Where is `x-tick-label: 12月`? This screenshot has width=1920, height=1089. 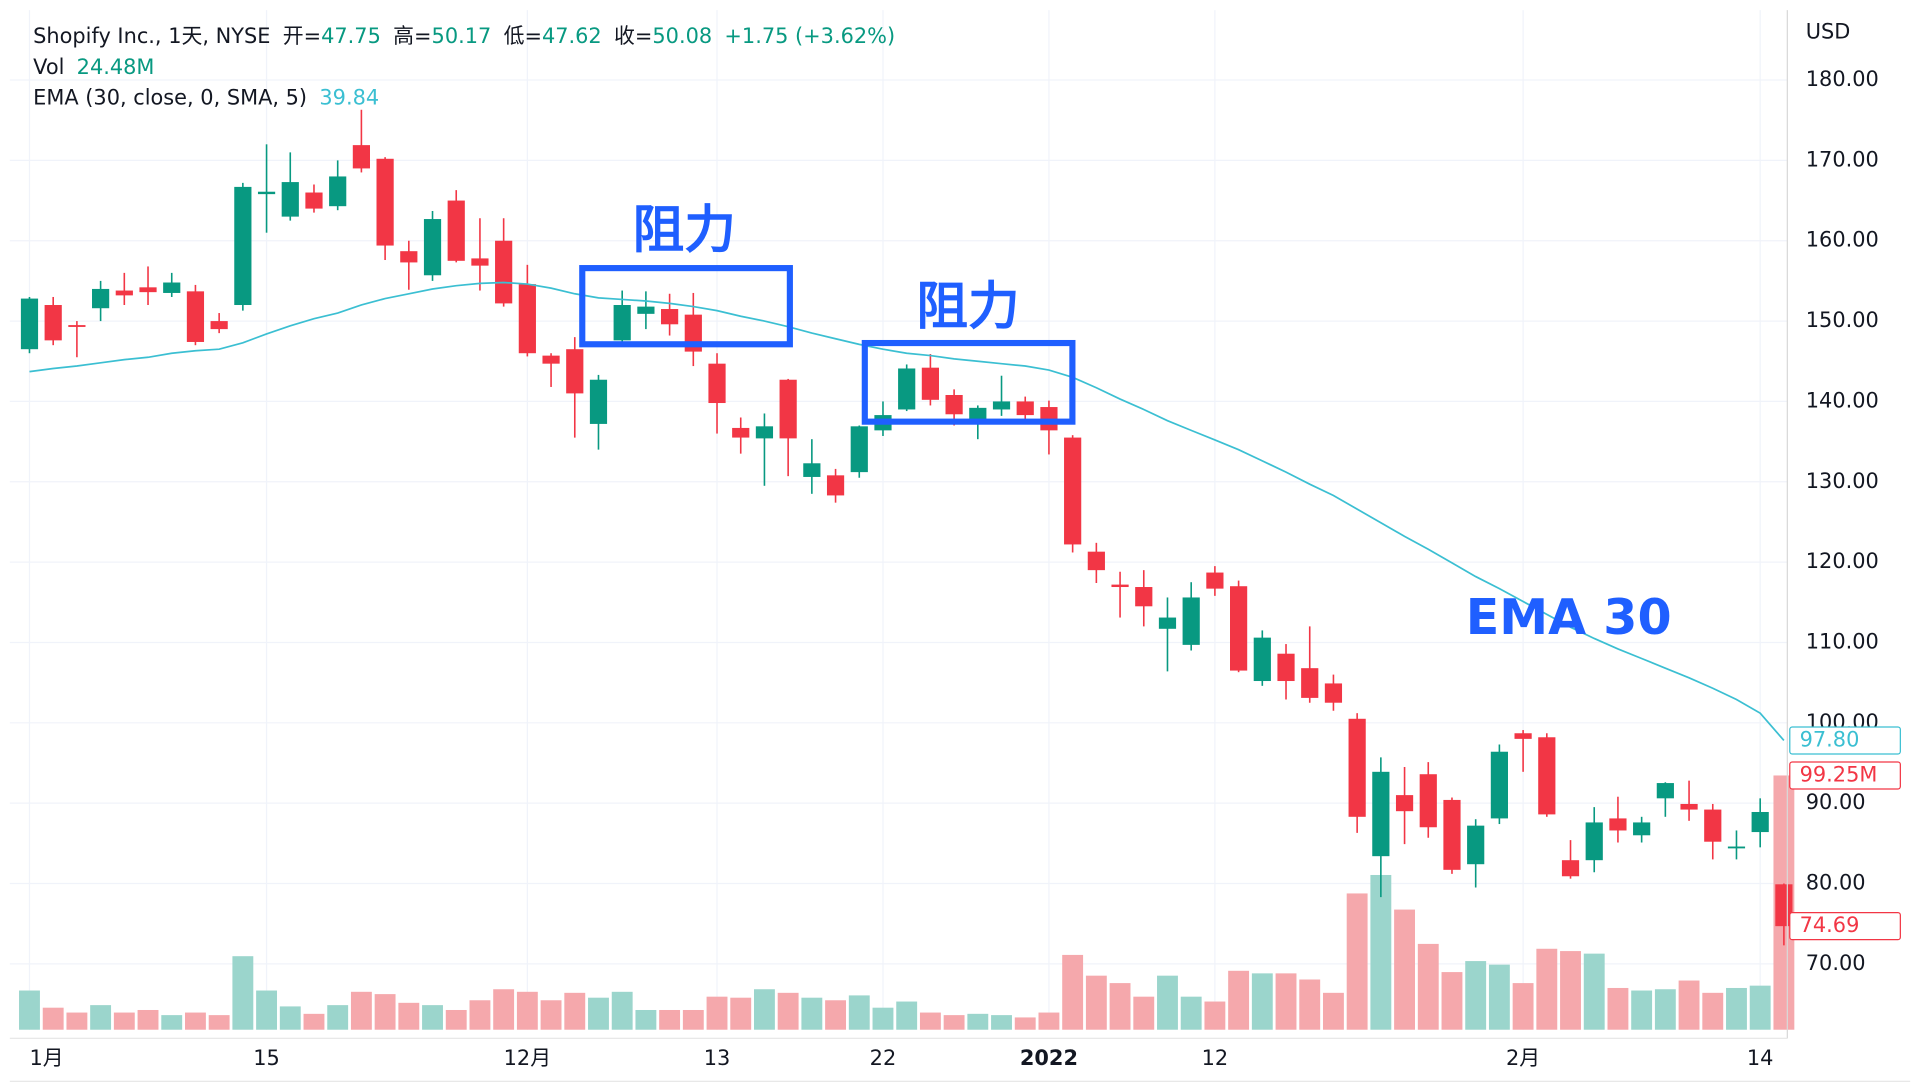
x-tick-label: 12月 is located at coordinates (527, 1058).